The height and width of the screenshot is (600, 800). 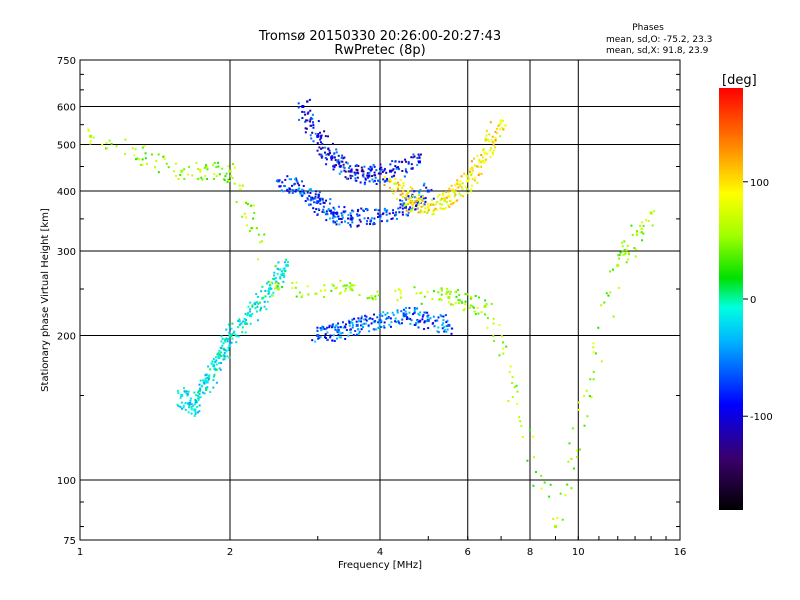 What do you see at coordinates (66, 481) in the screenshot?
I see `y-tick-label: 100` at bounding box center [66, 481].